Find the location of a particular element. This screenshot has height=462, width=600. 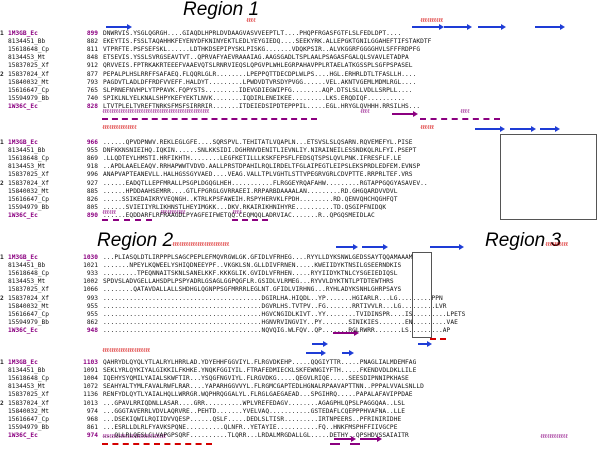

sequence-position: 765 is located at coordinates (92, 90).